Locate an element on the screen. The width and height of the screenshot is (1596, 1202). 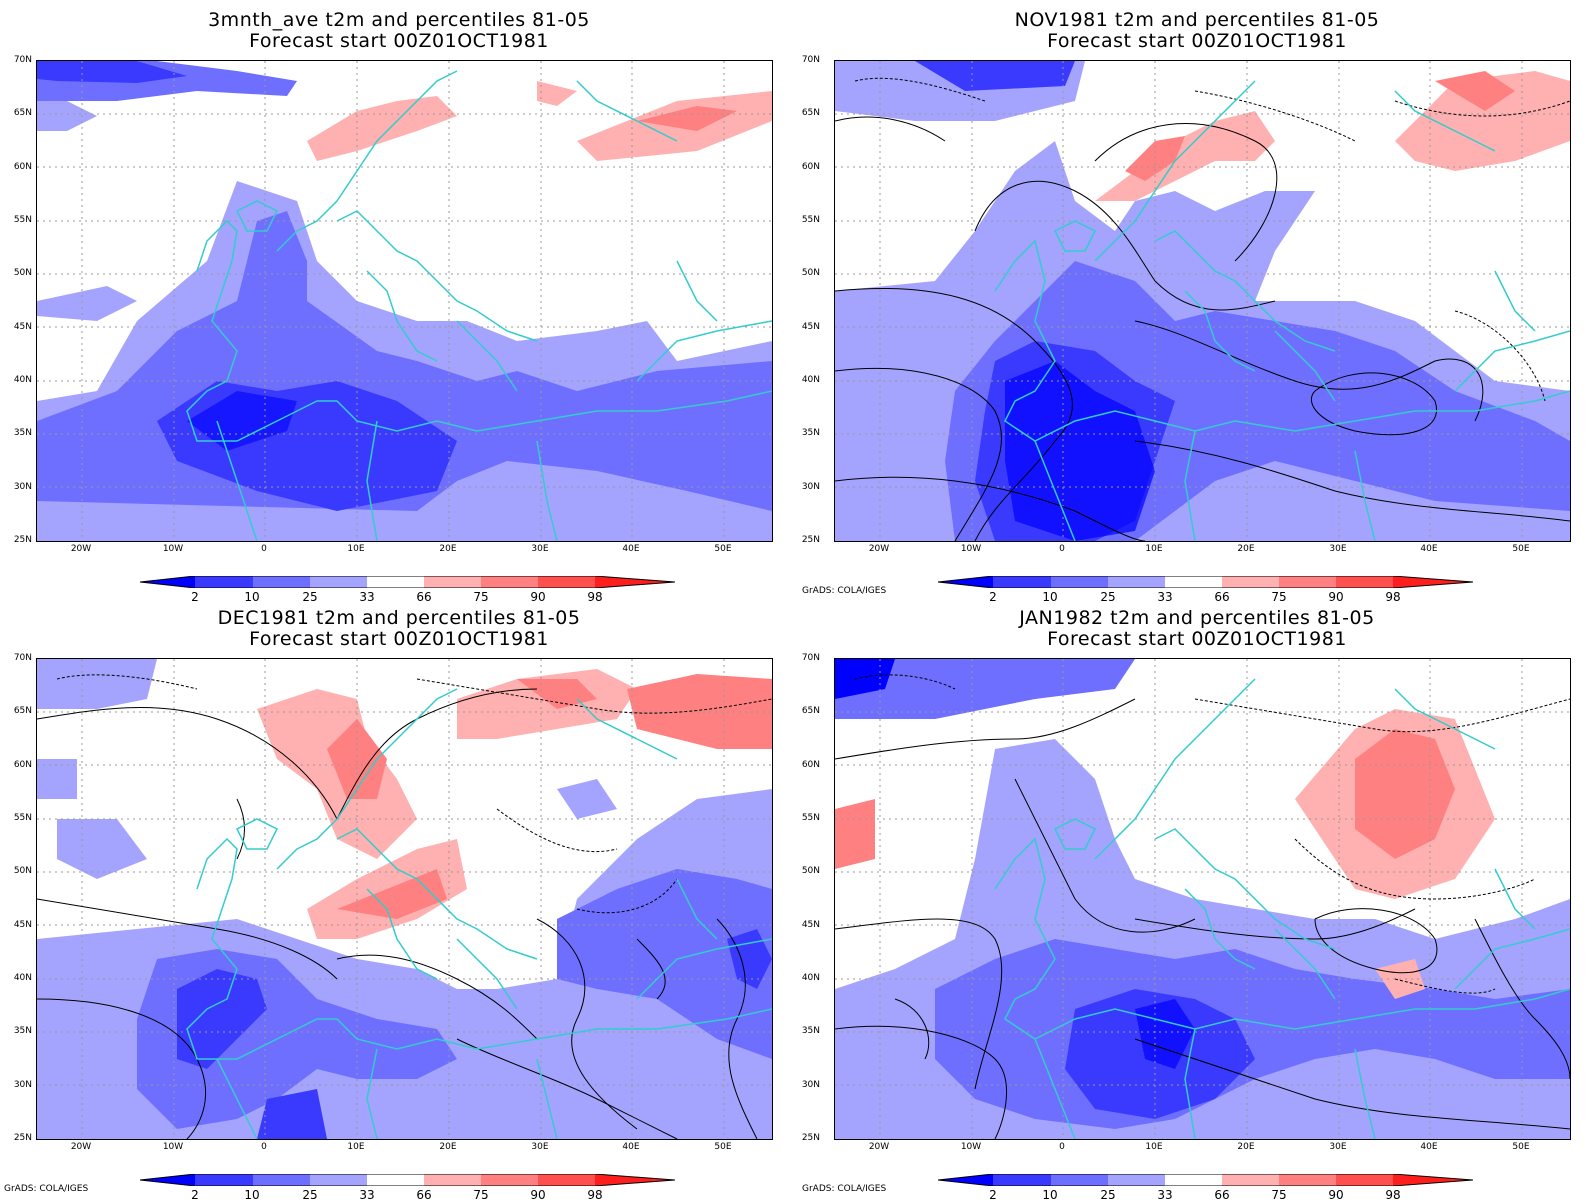
panel-title: JAN1982 t2m and percentiles 81-05 is located at coordinates (1197, 618).